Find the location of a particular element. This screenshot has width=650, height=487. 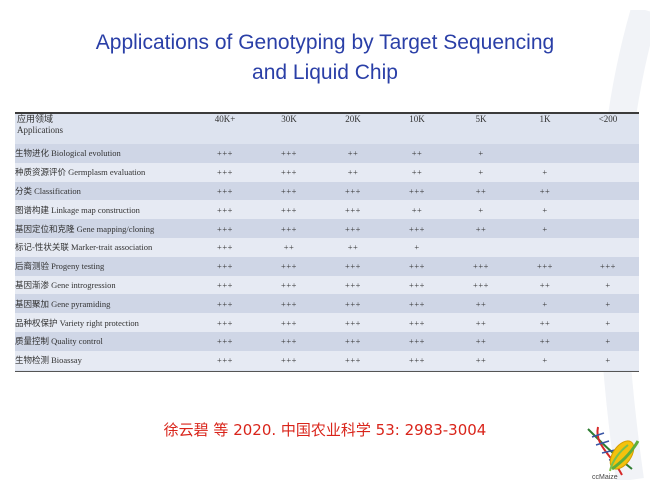

header-col-10k: 10K is located at coordinates (417, 119).